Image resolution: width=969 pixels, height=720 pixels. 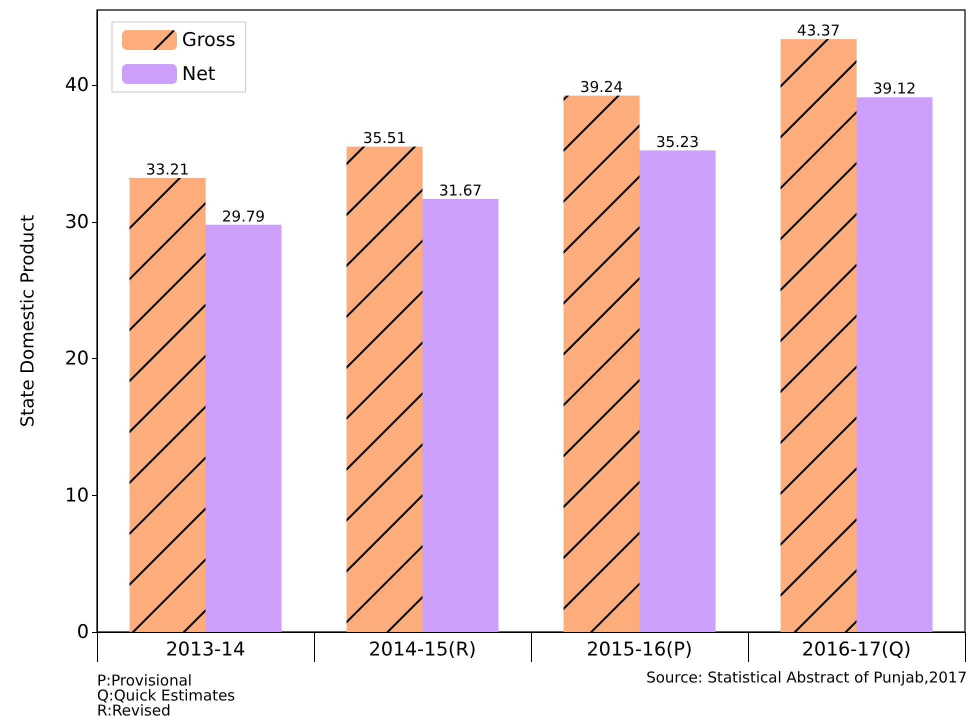 I want to click on x-tick-label: 2015-16(P), so click(x=639, y=649).